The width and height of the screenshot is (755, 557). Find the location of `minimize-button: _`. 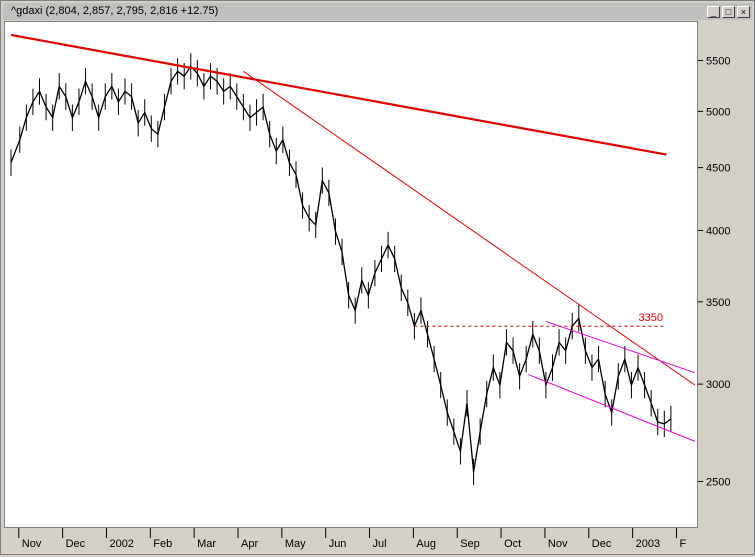

minimize-button: _ is located at coordinates (713, 12).